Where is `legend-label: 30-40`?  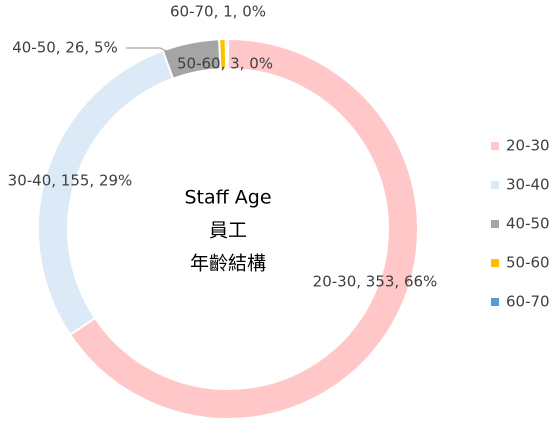
legend-label: 30-40 is located at coordinates (528, 185).